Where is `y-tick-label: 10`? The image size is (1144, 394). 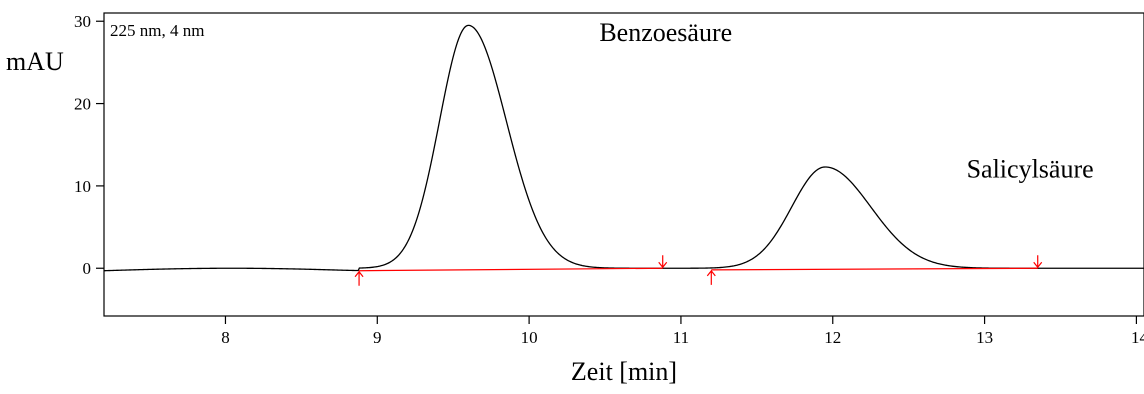
y-tick-label: 10 is located at coordinates (82, 186).